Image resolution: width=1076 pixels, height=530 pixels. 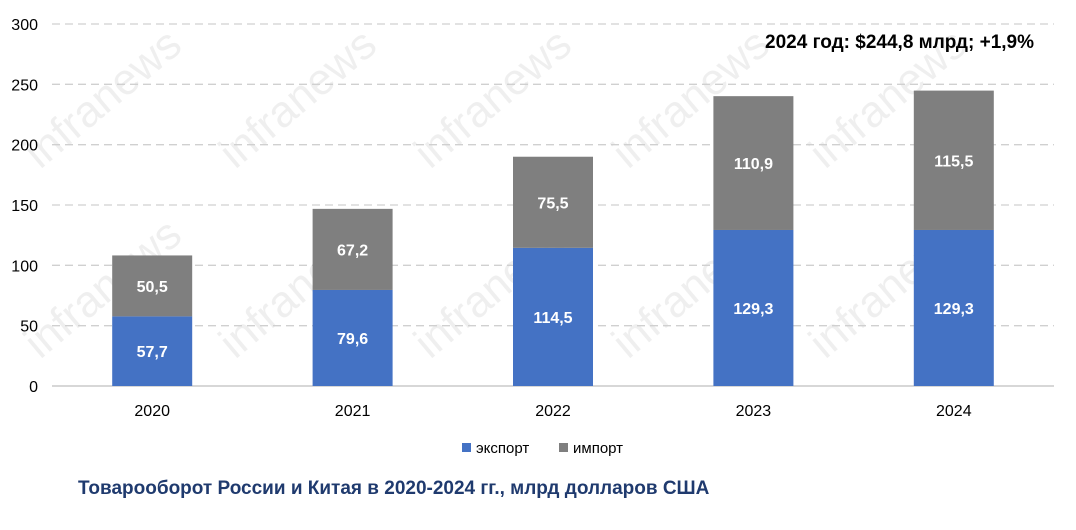 I want to click on data-label-export: 79,6, so click(x=352, y=339).